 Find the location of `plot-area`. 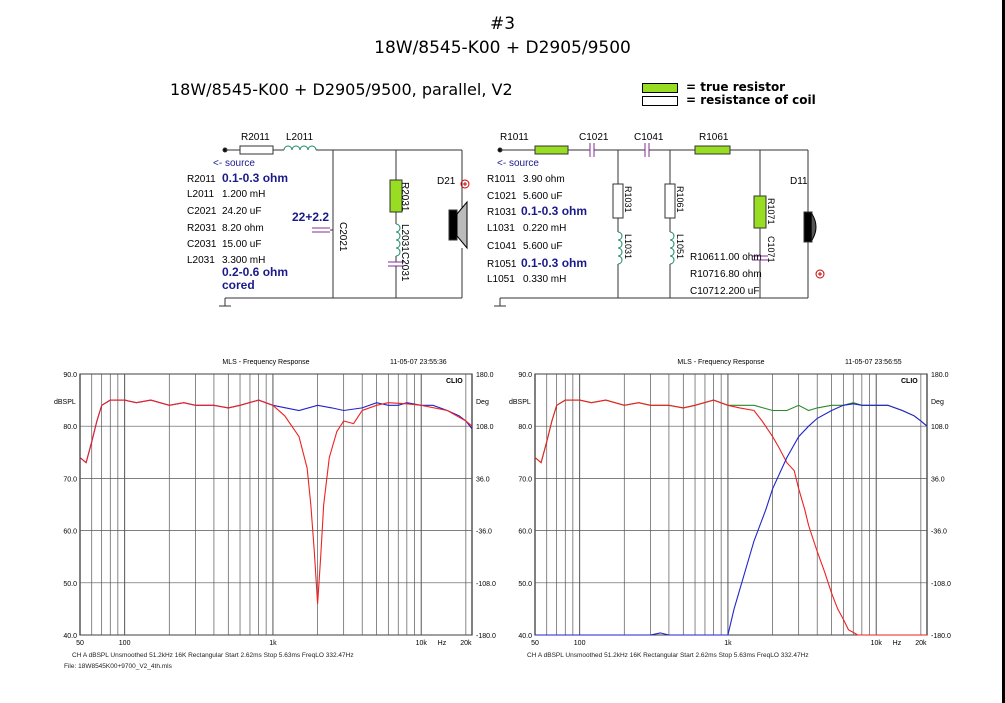

plot-area is located at coordinates (276, 504).